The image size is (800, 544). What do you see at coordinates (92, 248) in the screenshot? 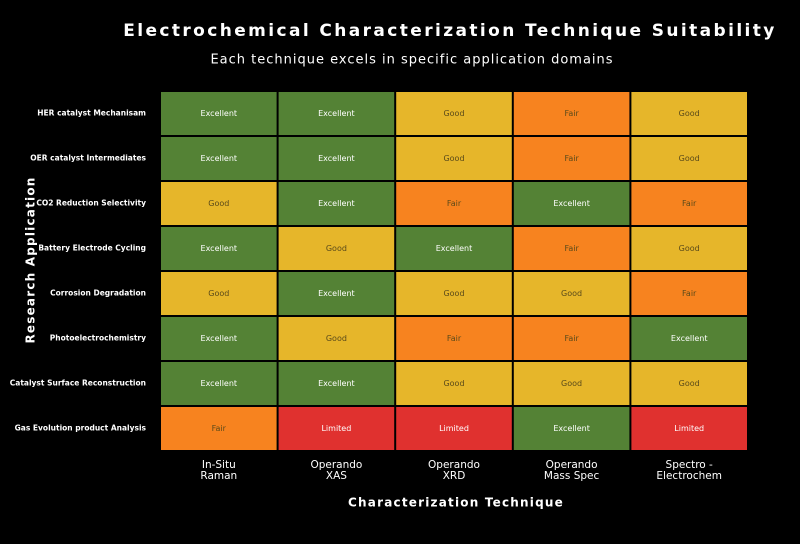
I see `y-tick-label: Battery Electrode Cycling` at bounding box center [92, 248].